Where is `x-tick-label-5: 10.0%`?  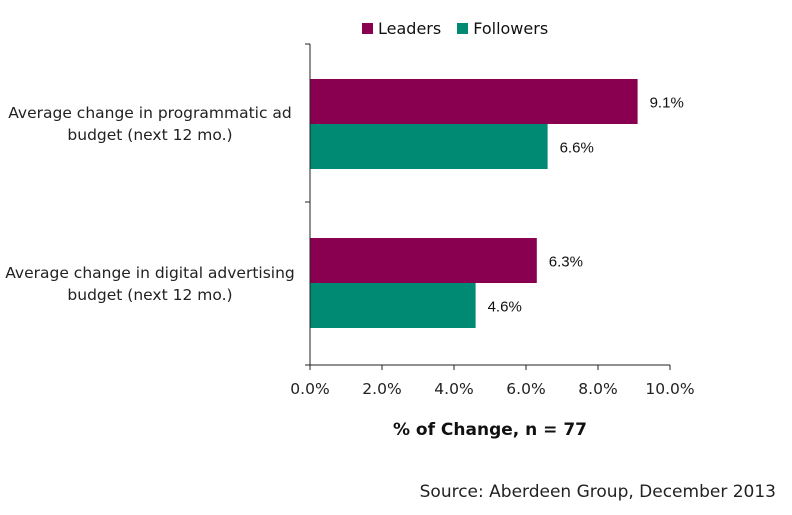 x-tick-label-5: 10.0% is located at coordinates (669, 389).